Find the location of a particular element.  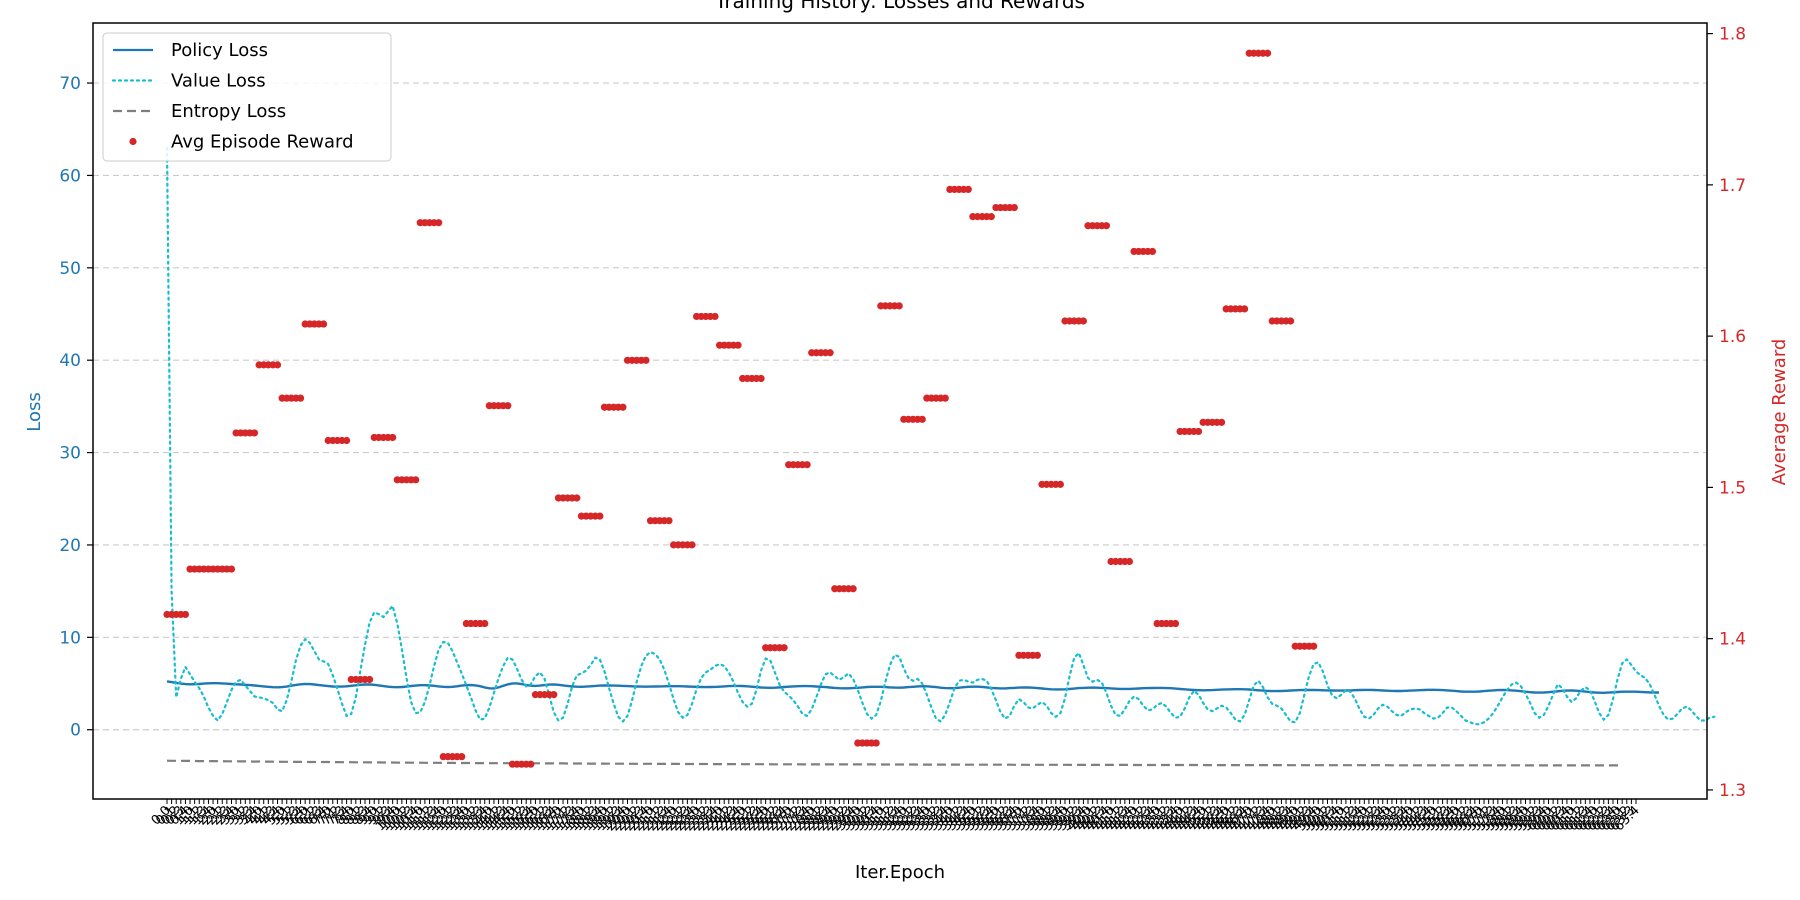

legend-label: Entropy Loss is located at coordinates (228, 111).